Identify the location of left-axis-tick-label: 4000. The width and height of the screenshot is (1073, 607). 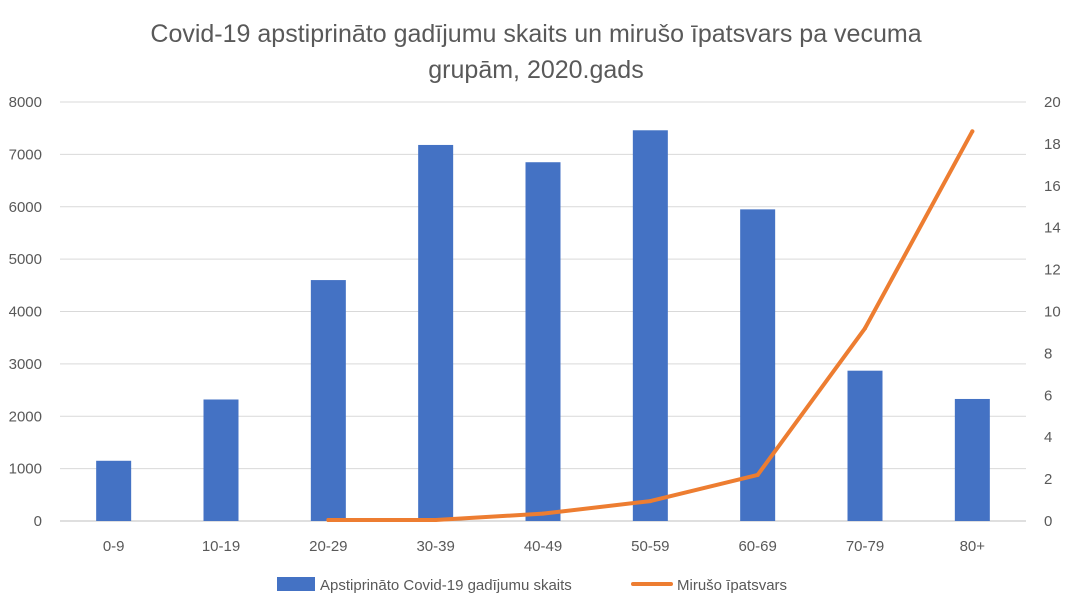
(25, 312).